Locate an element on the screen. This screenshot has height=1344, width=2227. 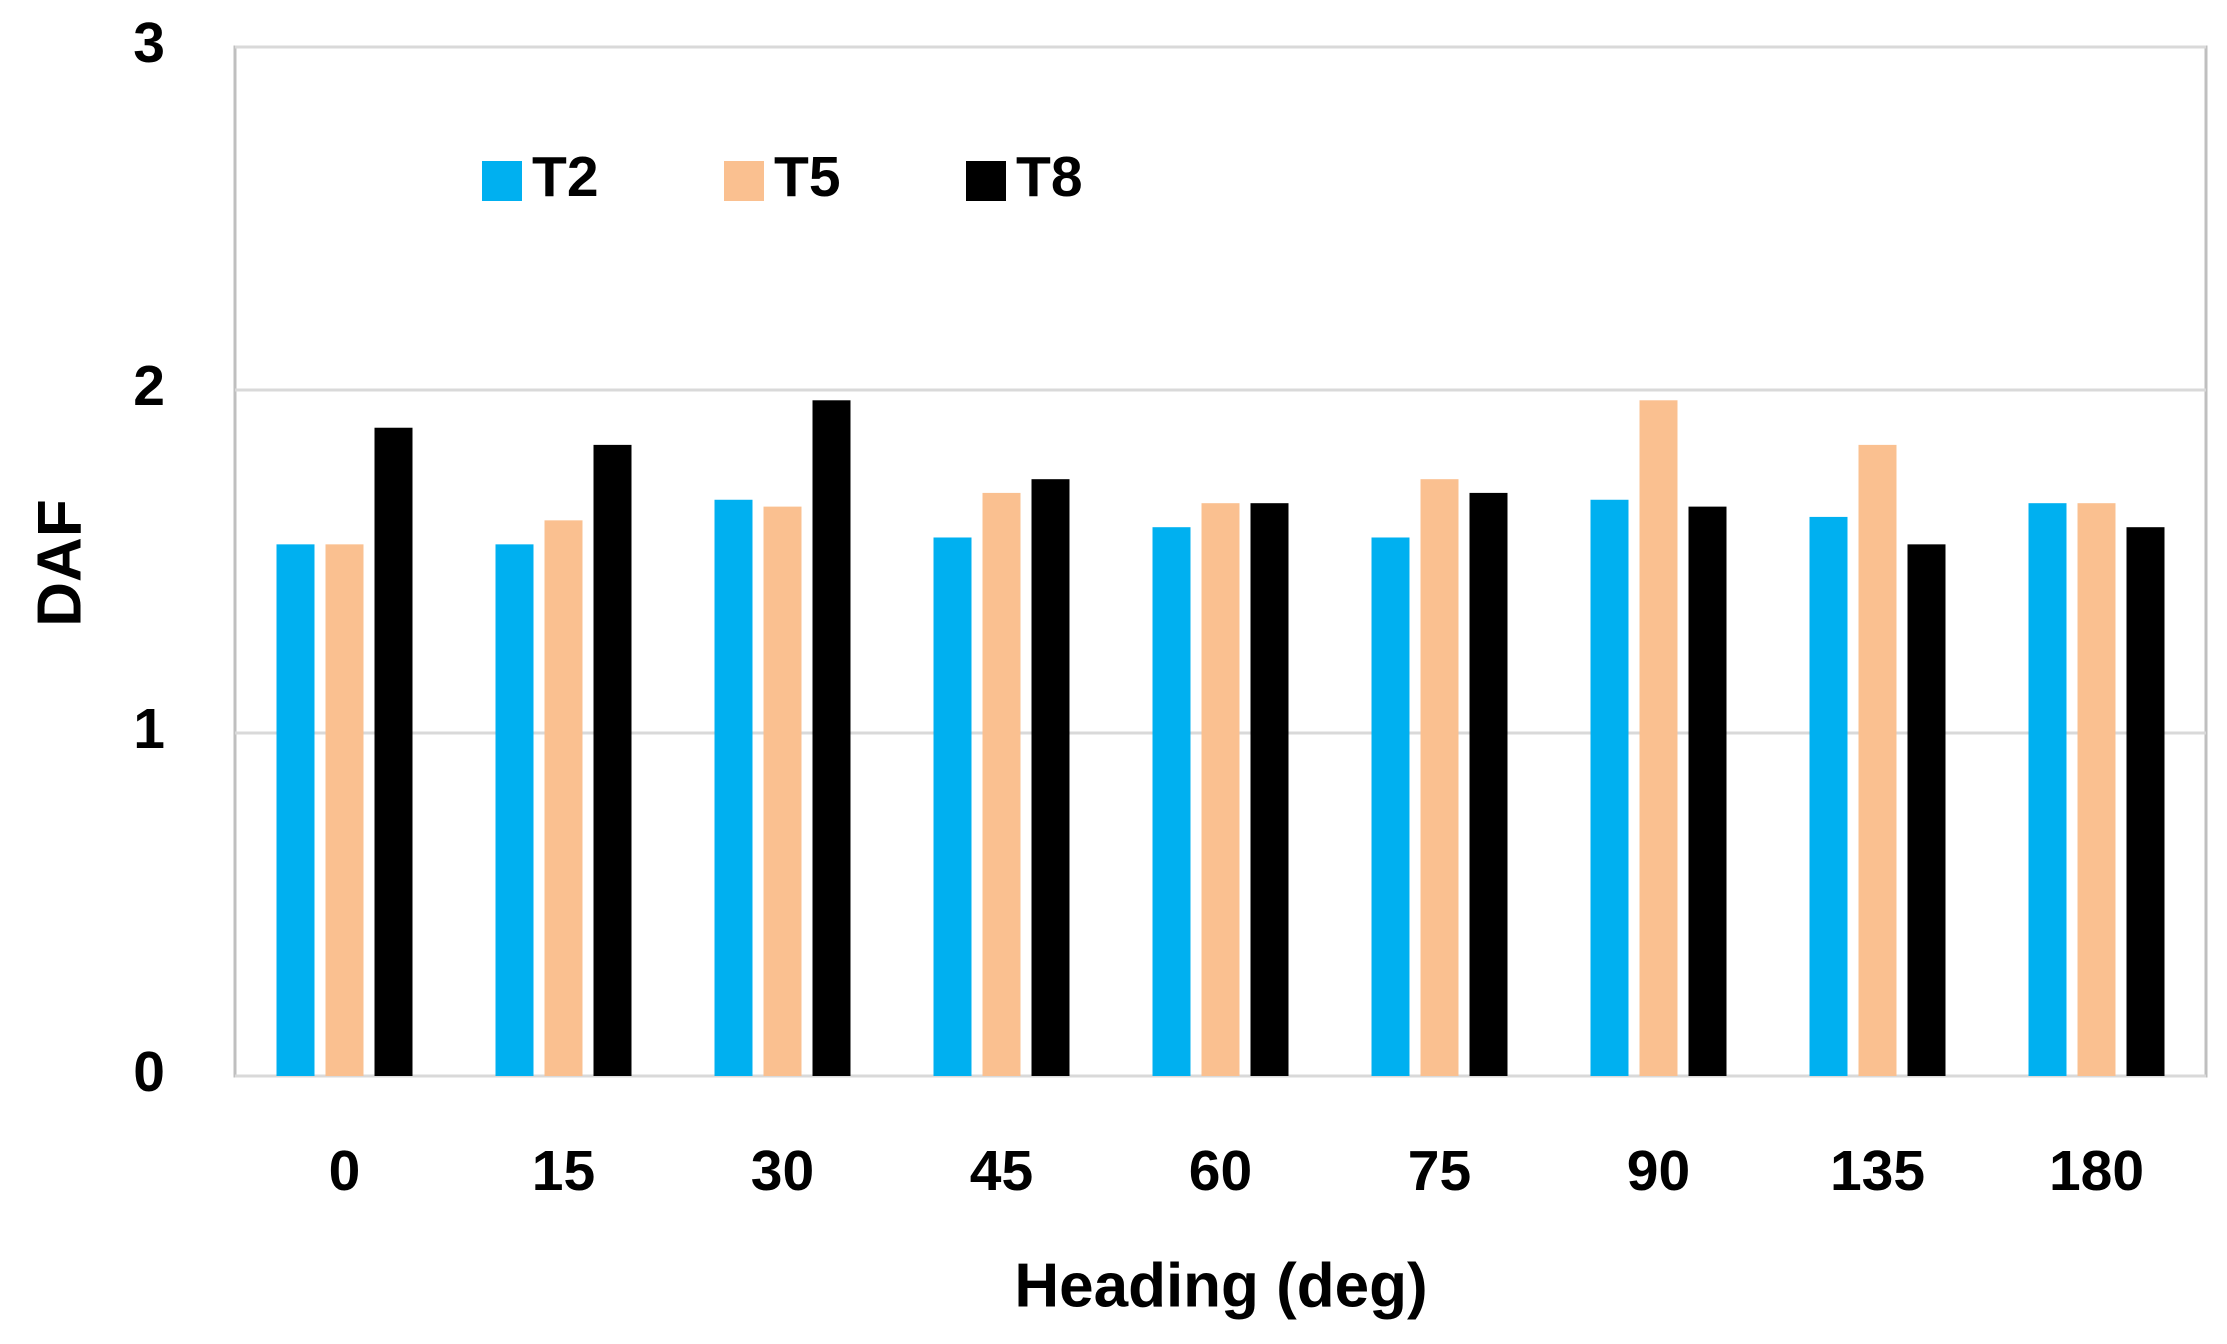
x-tick-label: 45 is located at coordinates (1001, 1171).